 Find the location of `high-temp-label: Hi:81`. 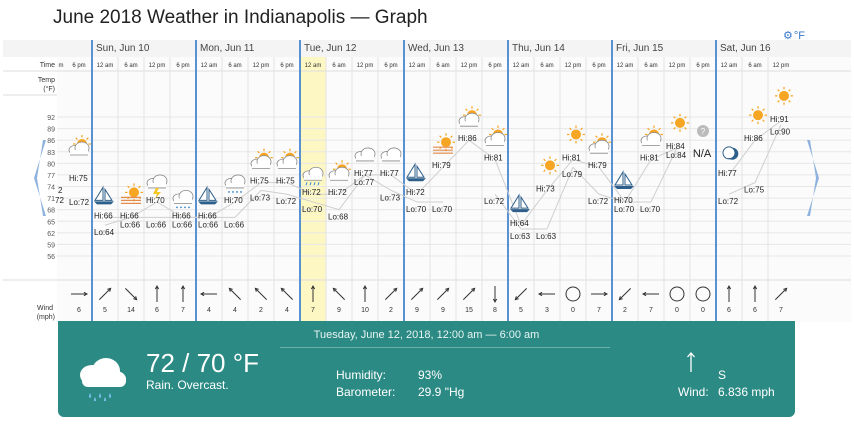

high-temp-label: Hi:81 is located at coordinates (493, 157).